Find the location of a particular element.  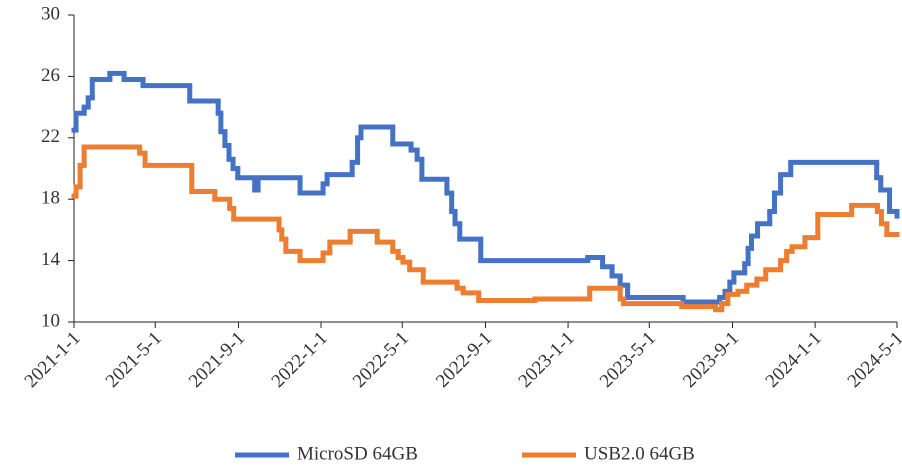

x-tick-label: 2021-9-1 is located at coordinates (217, 360).